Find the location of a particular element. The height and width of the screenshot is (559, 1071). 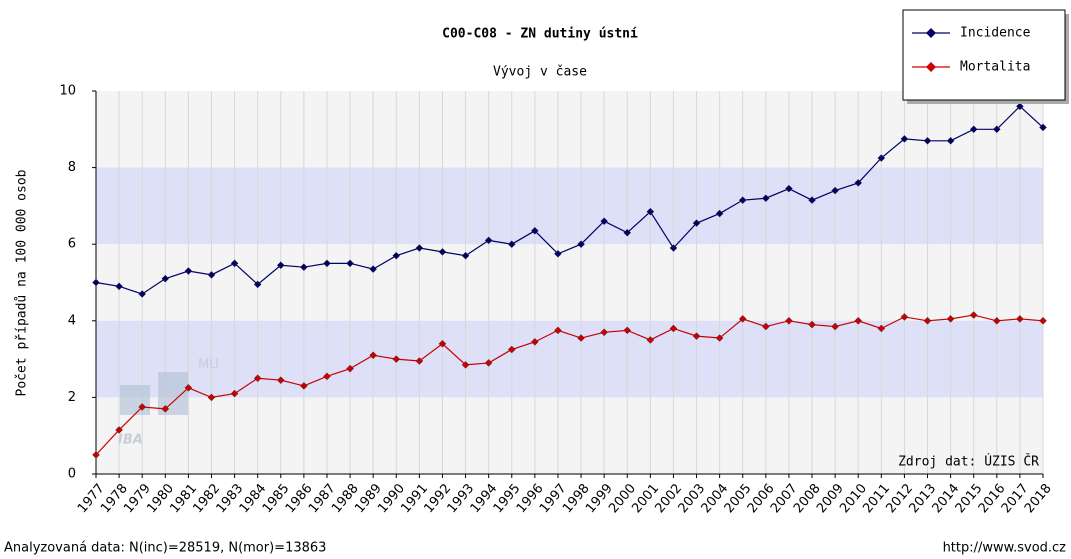

legend-label: Mortalita is located at coordinates (995, 67).